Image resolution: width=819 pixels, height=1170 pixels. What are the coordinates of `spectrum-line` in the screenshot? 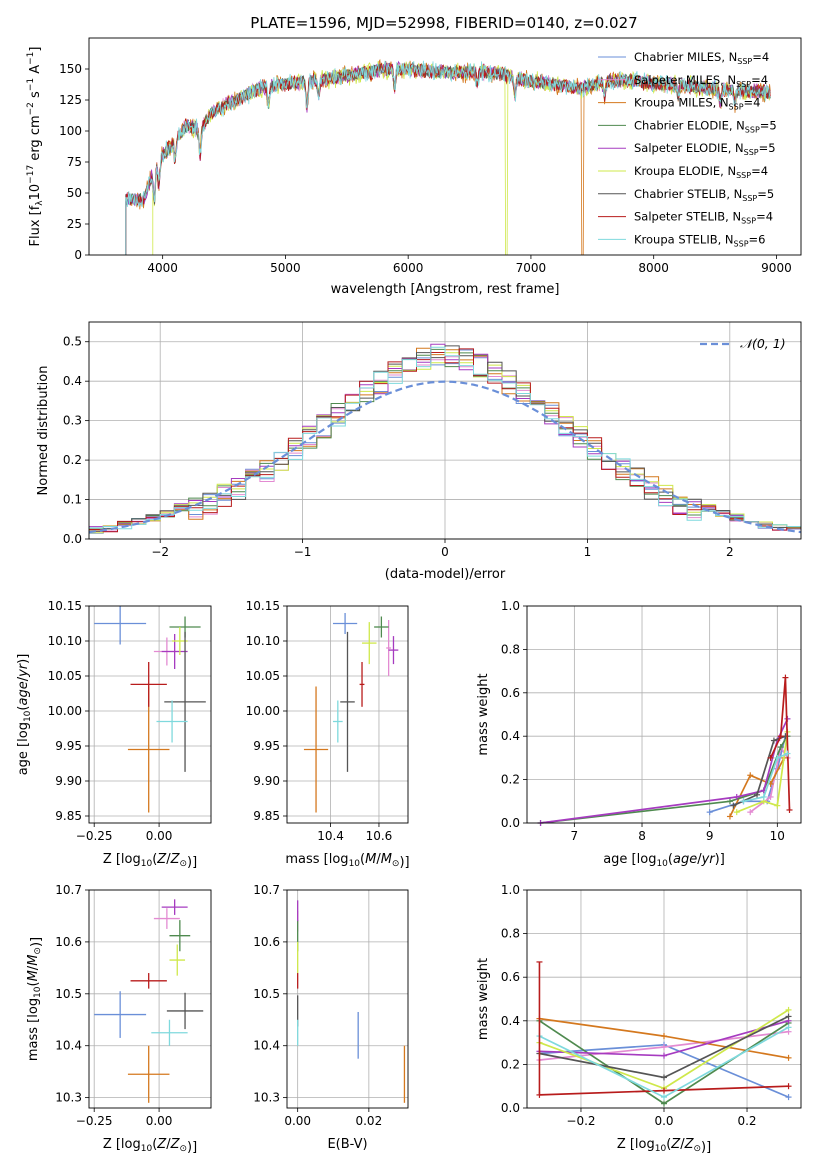 It's located at (448, 158).